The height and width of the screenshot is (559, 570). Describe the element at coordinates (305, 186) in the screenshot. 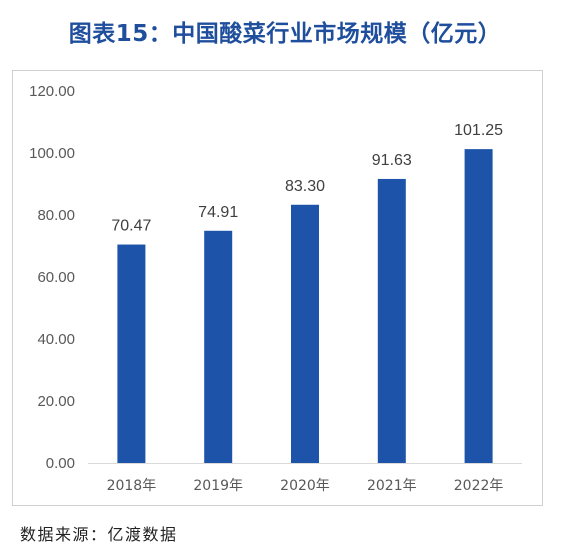

I see `data-label: 83.30` at that location.